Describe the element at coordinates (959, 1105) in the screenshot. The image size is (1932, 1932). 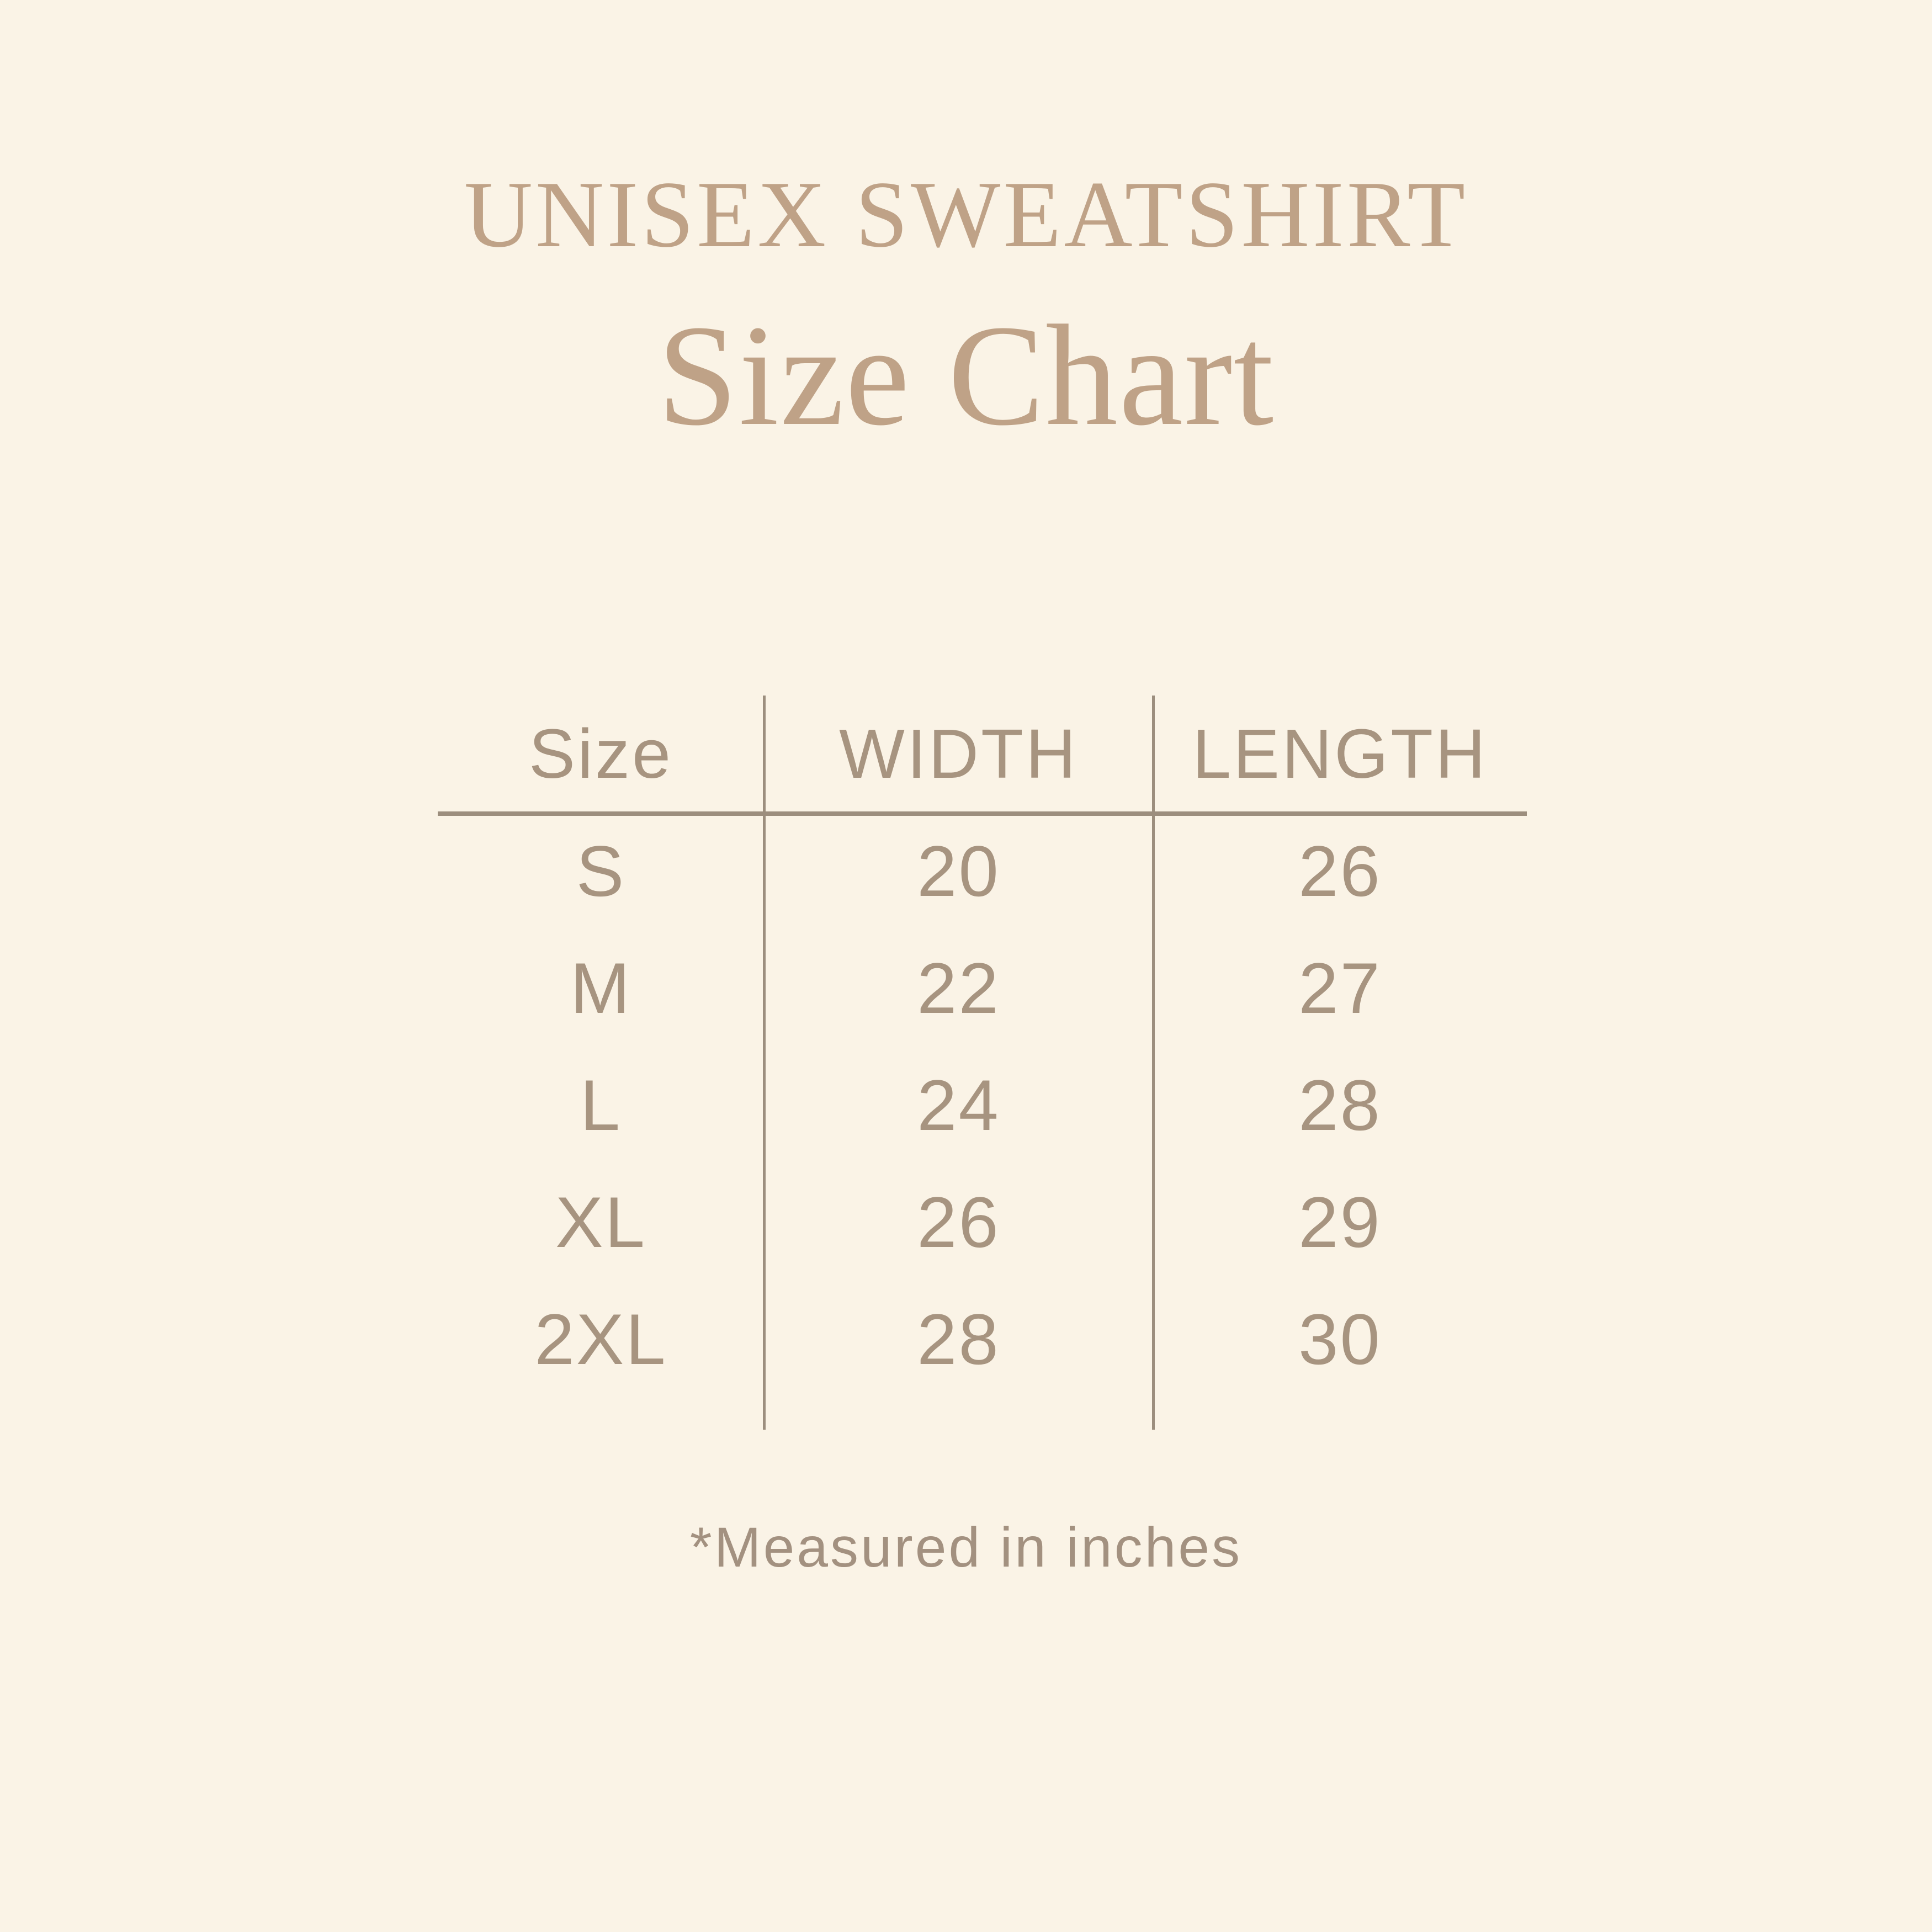
I see `width-cell: 24` at that location.